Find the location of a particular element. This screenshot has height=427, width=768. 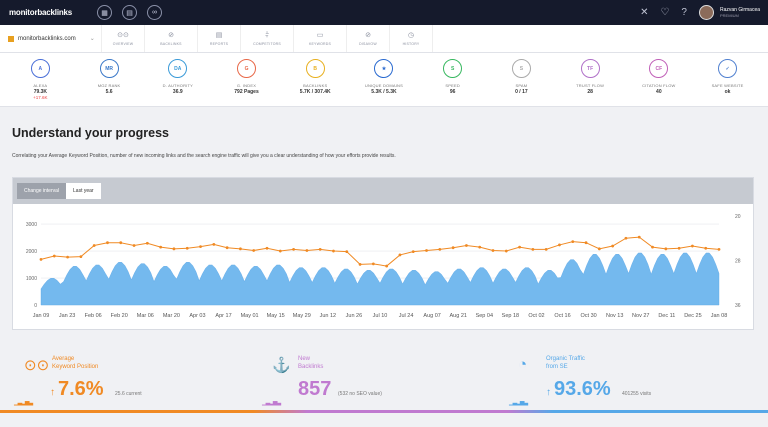

briefcase-icon: ▤ is located at coordinates (129, 12).